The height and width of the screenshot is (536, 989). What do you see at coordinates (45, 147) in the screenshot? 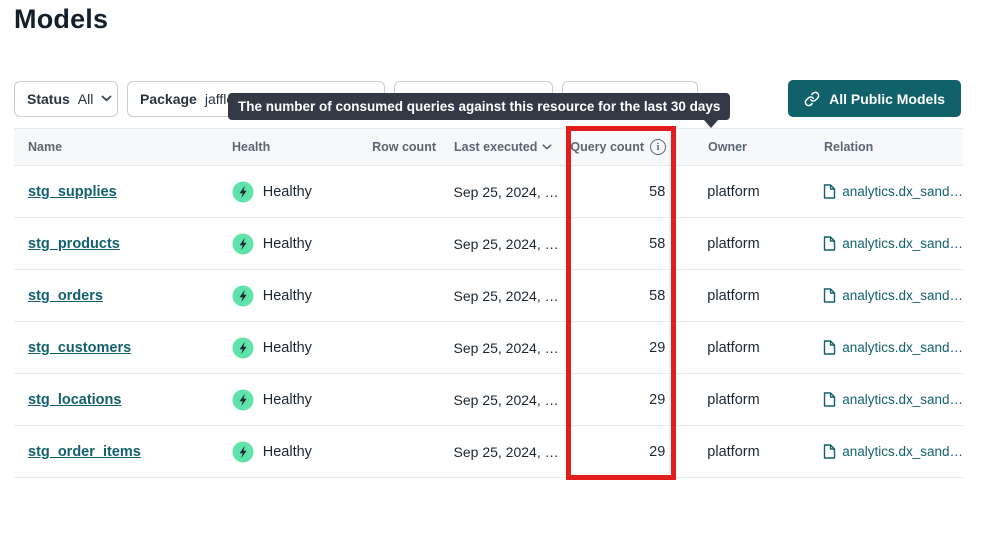
I see `column-header-name: Name` at bounding box center [45, 147].